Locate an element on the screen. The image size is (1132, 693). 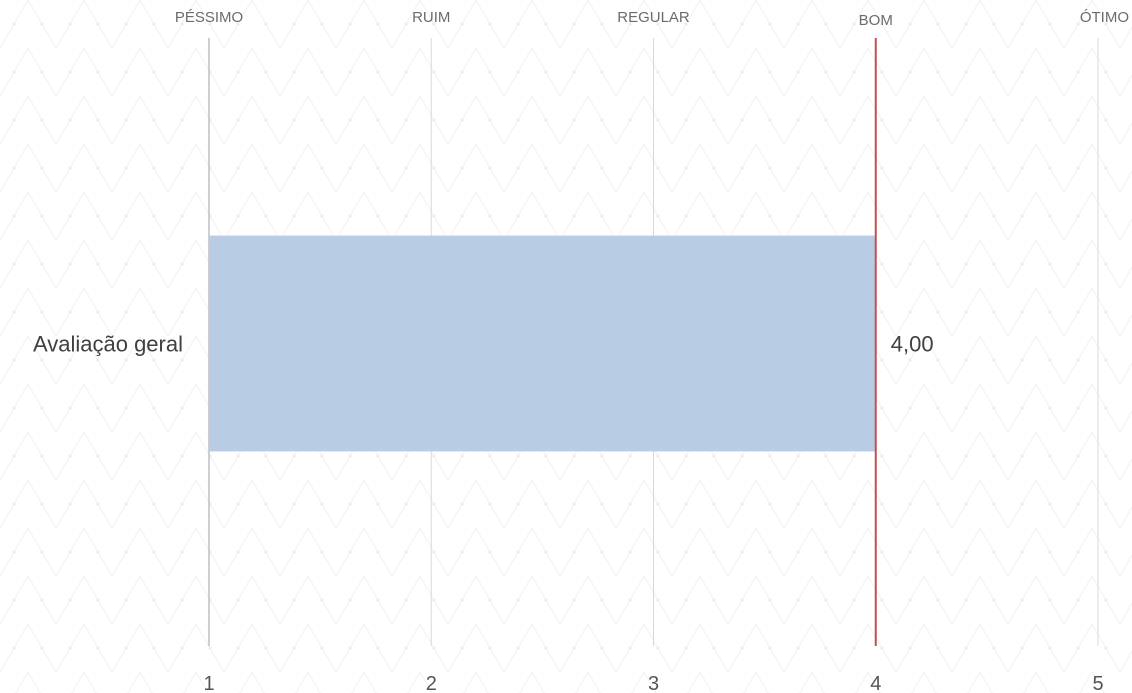
category-label: Avaliação geral is located at coordinates (108, 344).